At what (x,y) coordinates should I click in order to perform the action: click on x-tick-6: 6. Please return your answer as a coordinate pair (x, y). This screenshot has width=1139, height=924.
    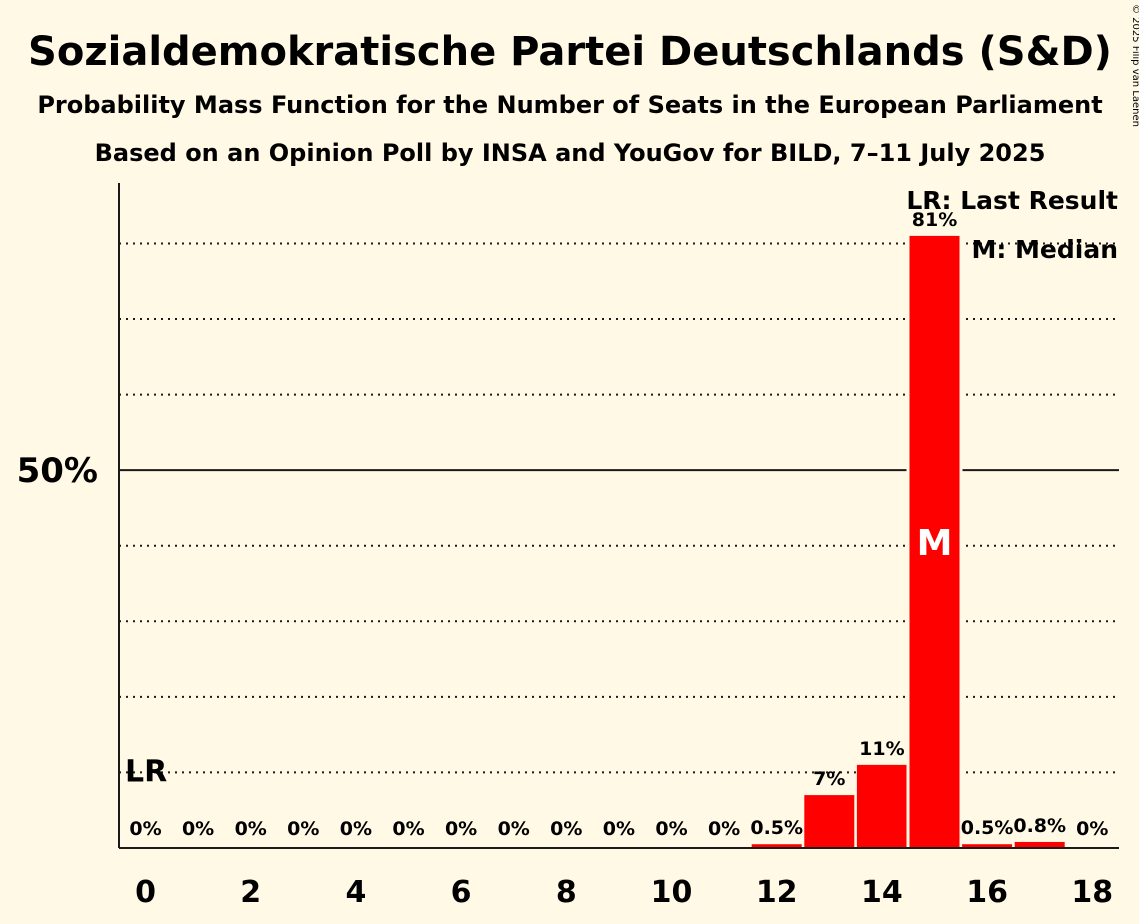
    Looking at the image, I should click on (461, 892).